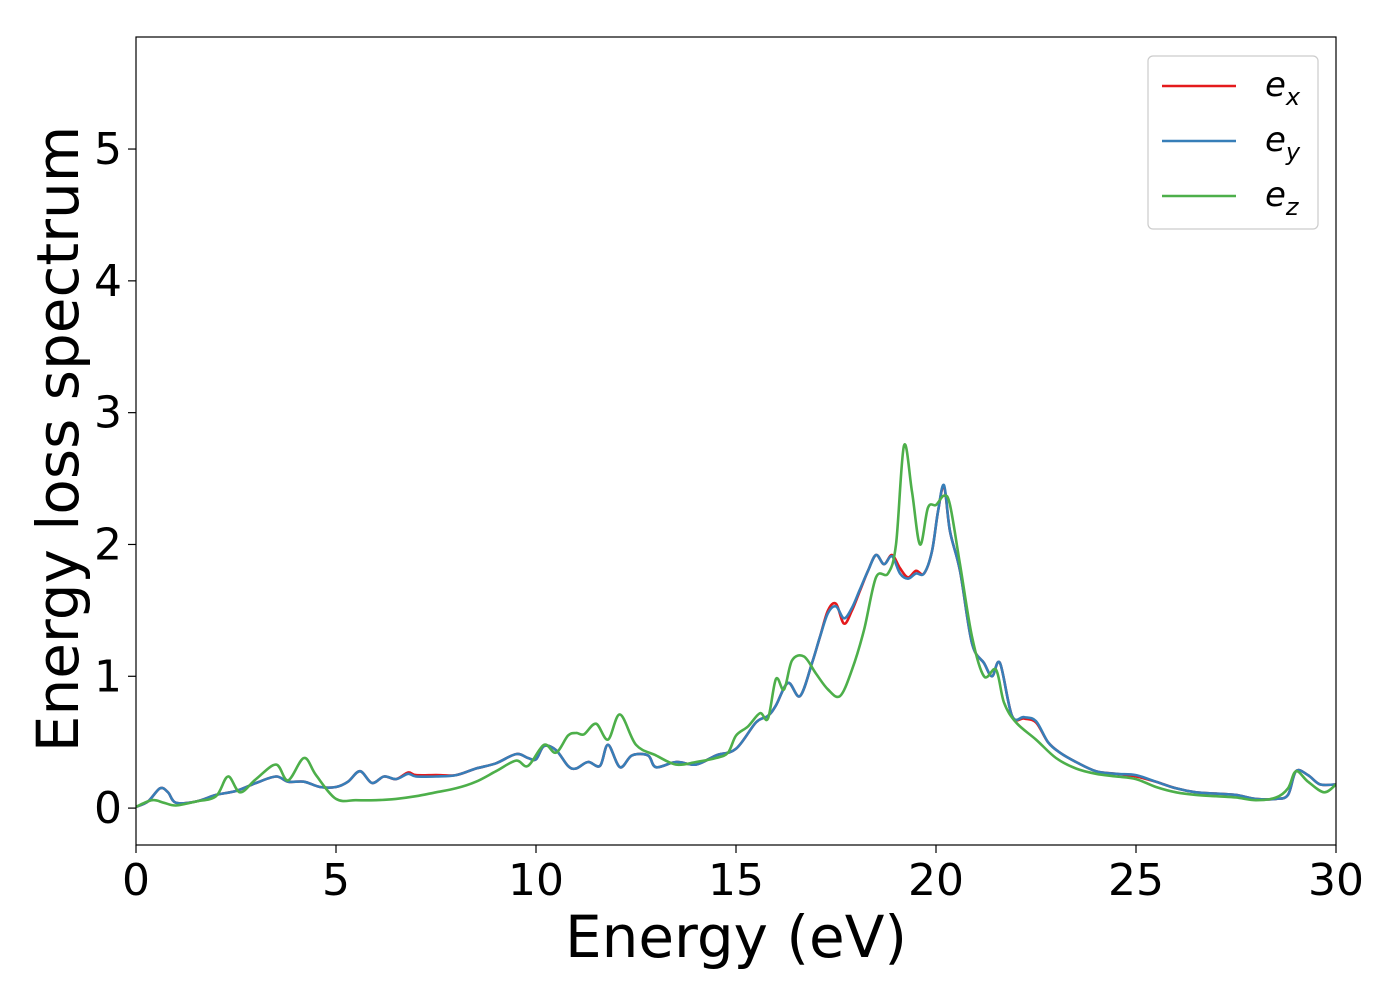  What do you see at coordinates (1136, 880) in the screenshot?
I see `x-tick-label: 25` at bounding box center [1136, 880].